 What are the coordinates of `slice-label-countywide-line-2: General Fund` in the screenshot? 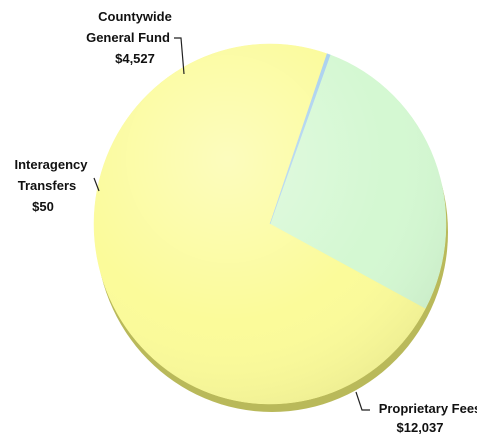 It's located at (128, 37).